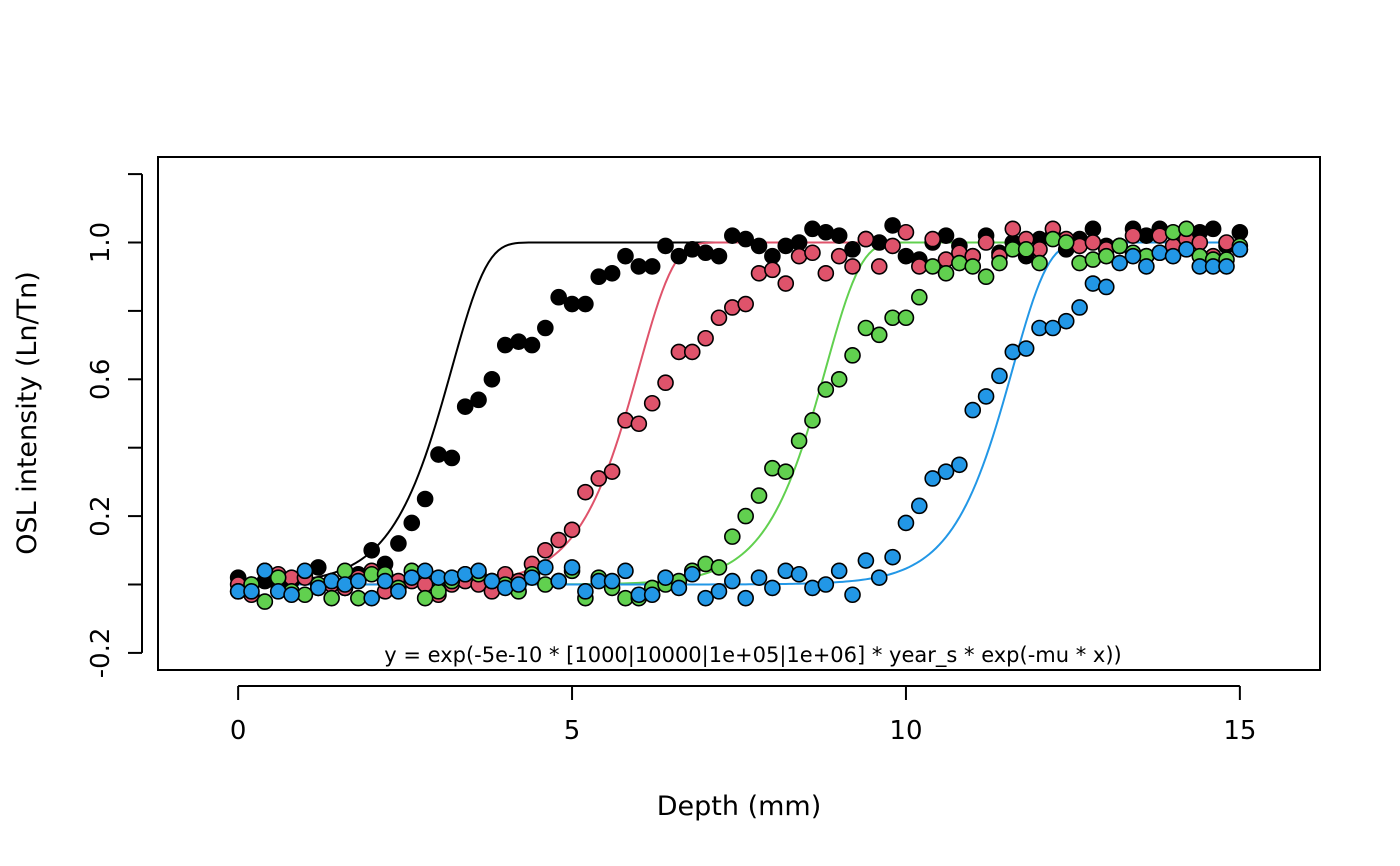 The height and width of the screenshot is (866, 1400). Describe the element at coordinates (572, 731) in the screenshot. I see `x-tick-label: 5` at that location.